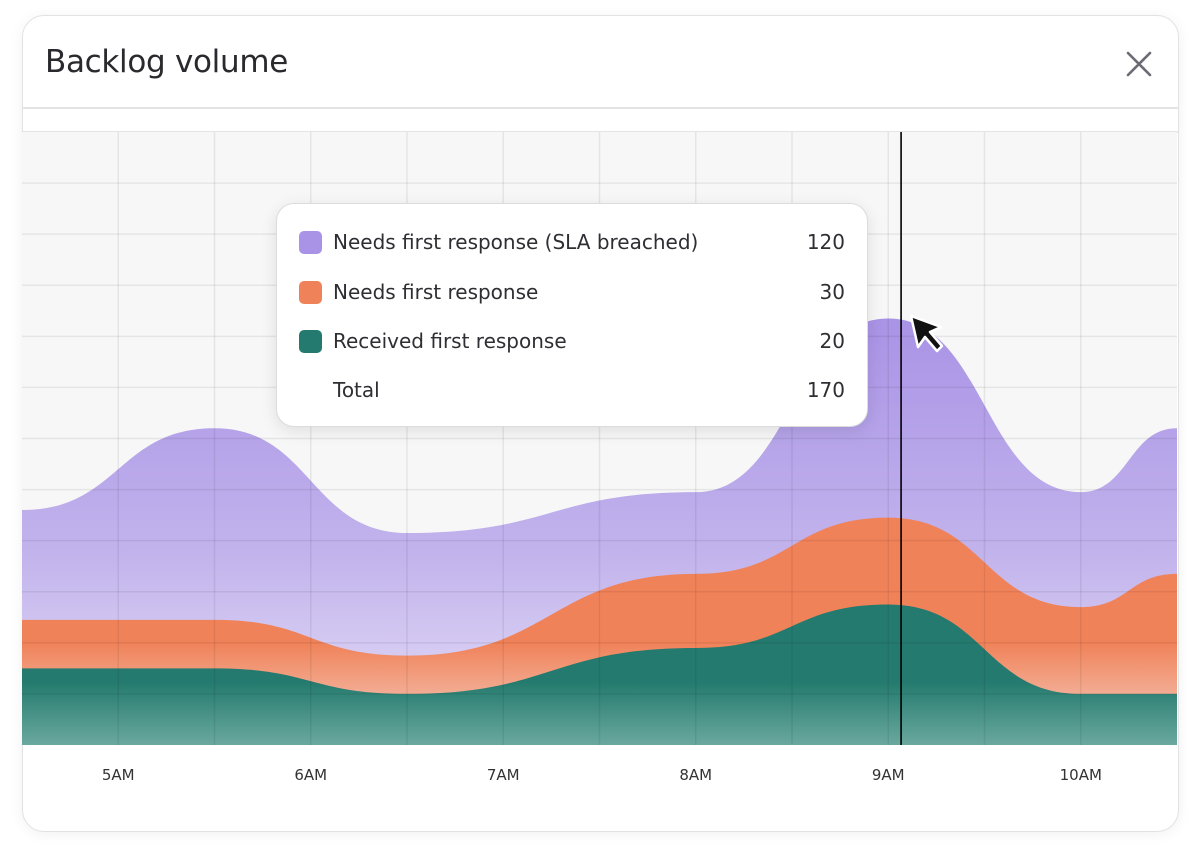 The height and width of the screenshot is (847, 1200). I want to click on tooltip-total-row: Total 170, so click(572, 390).